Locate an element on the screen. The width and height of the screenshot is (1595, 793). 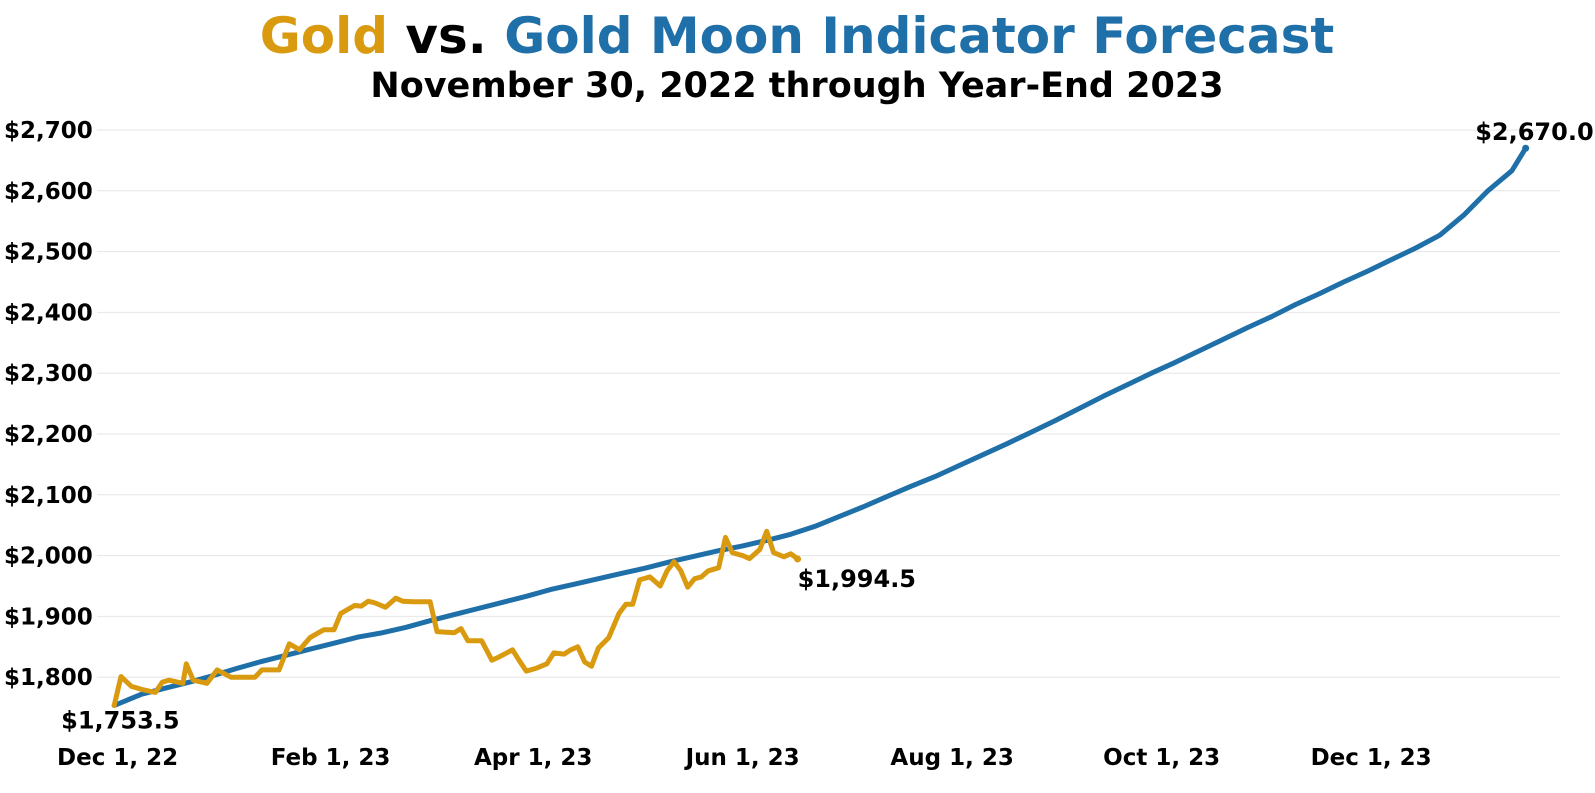
y-tick-label: $2,300 is located at coordinates (48, 374).